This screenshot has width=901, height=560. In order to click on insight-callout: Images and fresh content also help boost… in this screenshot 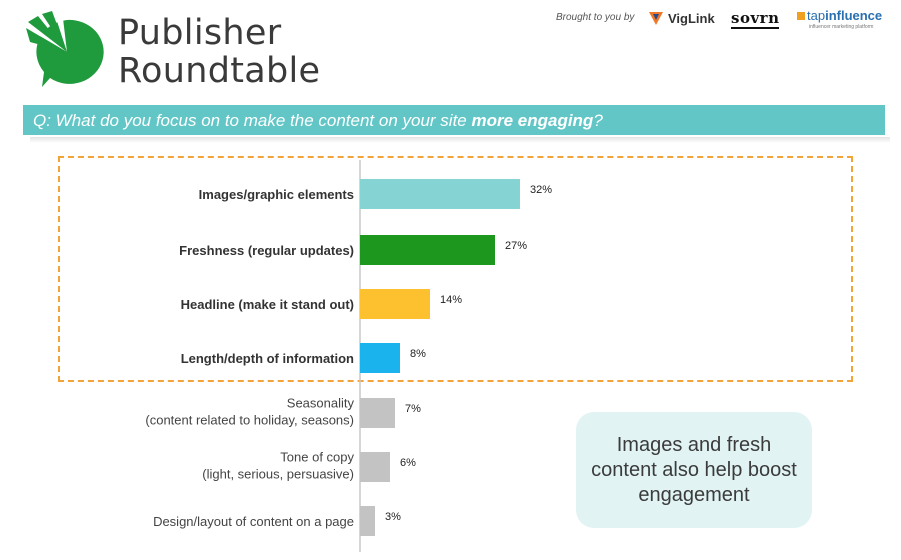, I will do `click(694, 470)`.